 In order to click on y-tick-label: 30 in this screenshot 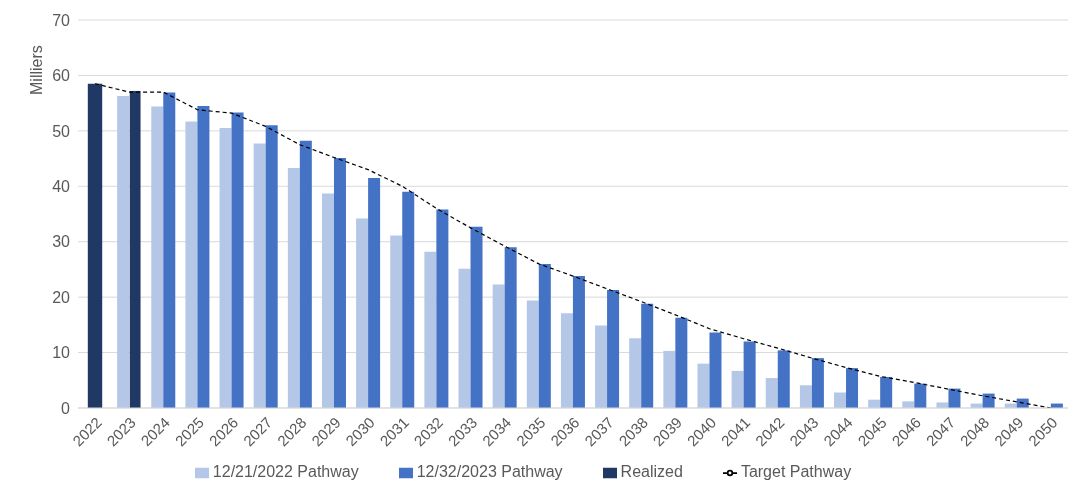, I will do `click(61, 242)`.